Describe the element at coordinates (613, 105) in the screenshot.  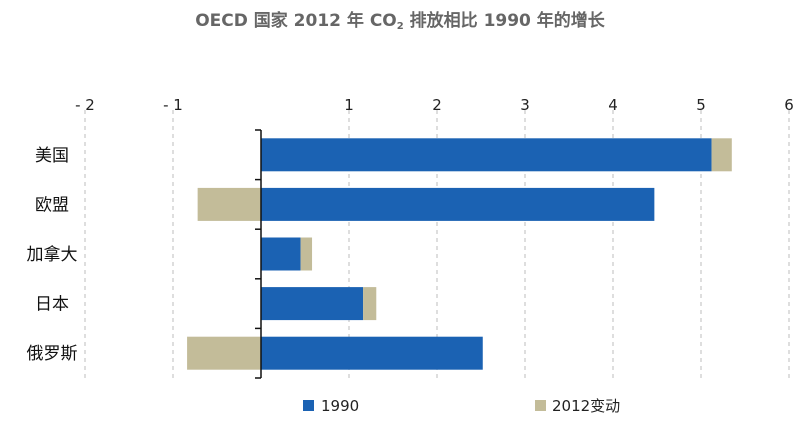
I see `x-tick-label: 4` at that location.